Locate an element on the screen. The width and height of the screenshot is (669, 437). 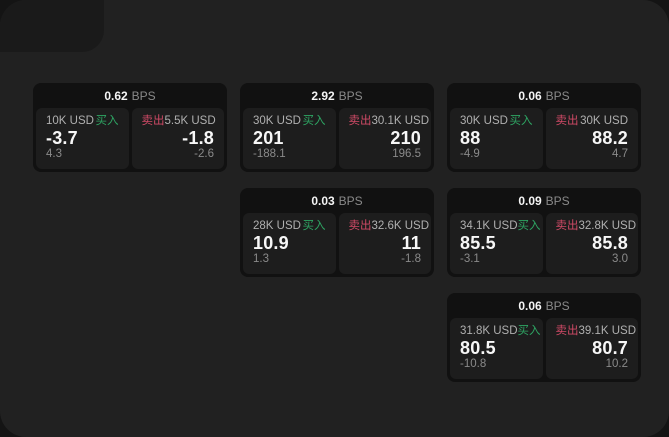
sell-price: 85.8 is located at coordinates (610, 243).